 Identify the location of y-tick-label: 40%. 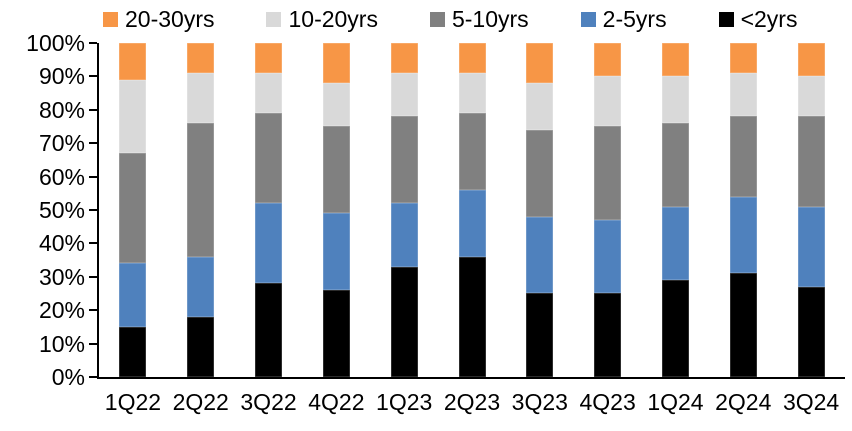
(61, 243).